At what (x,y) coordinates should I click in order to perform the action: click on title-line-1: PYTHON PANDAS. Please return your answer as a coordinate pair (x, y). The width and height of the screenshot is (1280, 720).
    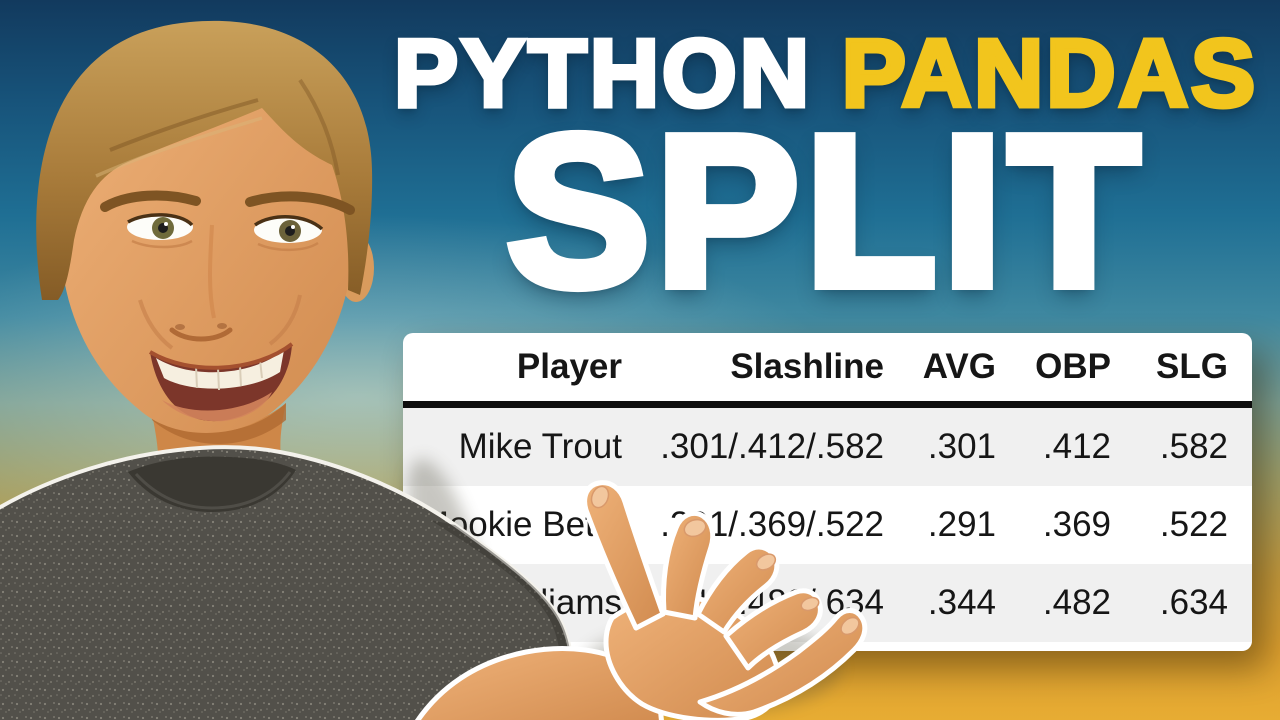
    Looking at the image, I should click on (826, 74).